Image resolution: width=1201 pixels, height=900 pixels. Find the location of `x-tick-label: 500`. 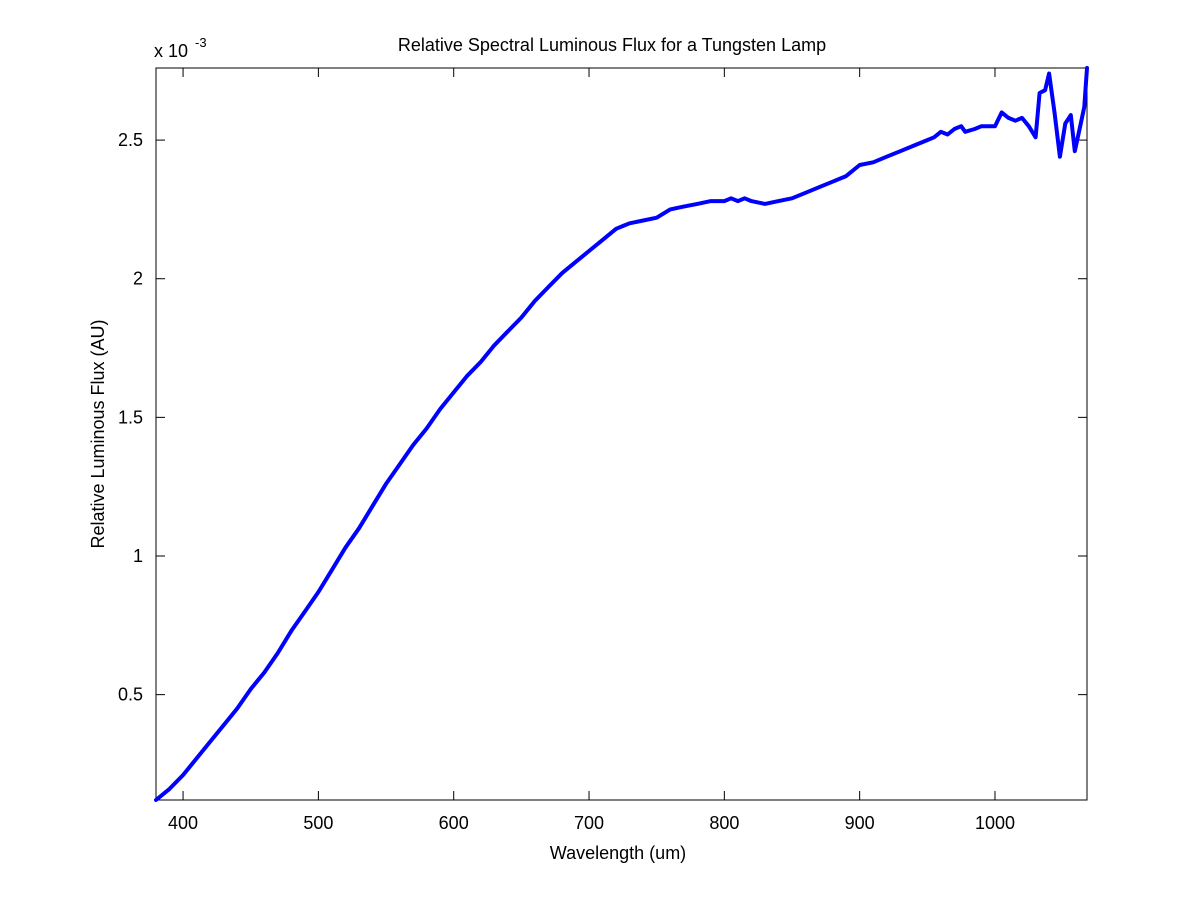

x-tick-label: 500 is located at coordinates (318, 823).